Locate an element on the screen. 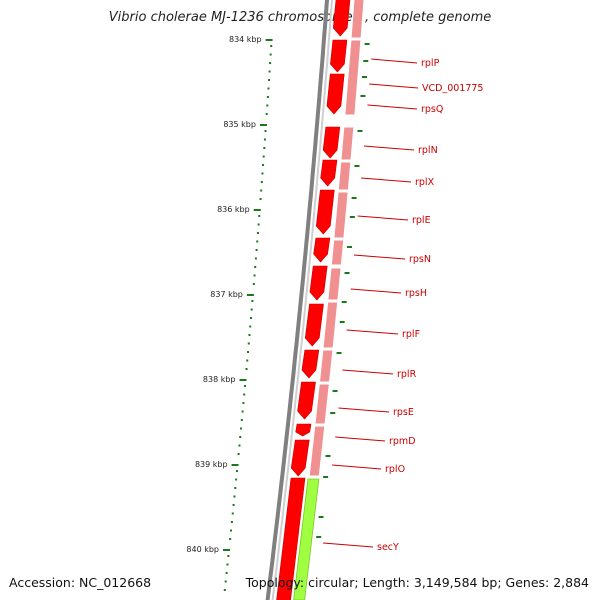 This screenshot has height=600, width=600. gene-label-rpsN: rpsN is located at coordinates (420, 259).